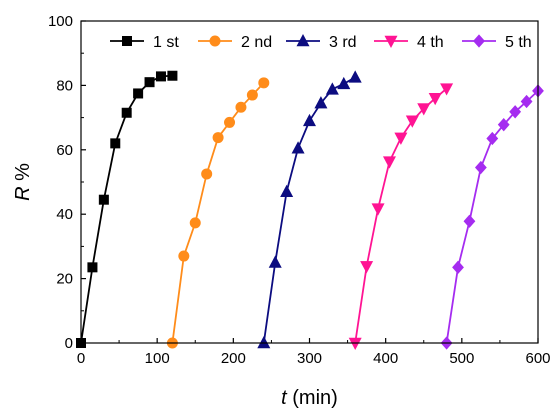 The image size is (554, 416). Describe the element at coordinates (284, 398) in the screenshot. I see `x-axis-variable: t` at that location.